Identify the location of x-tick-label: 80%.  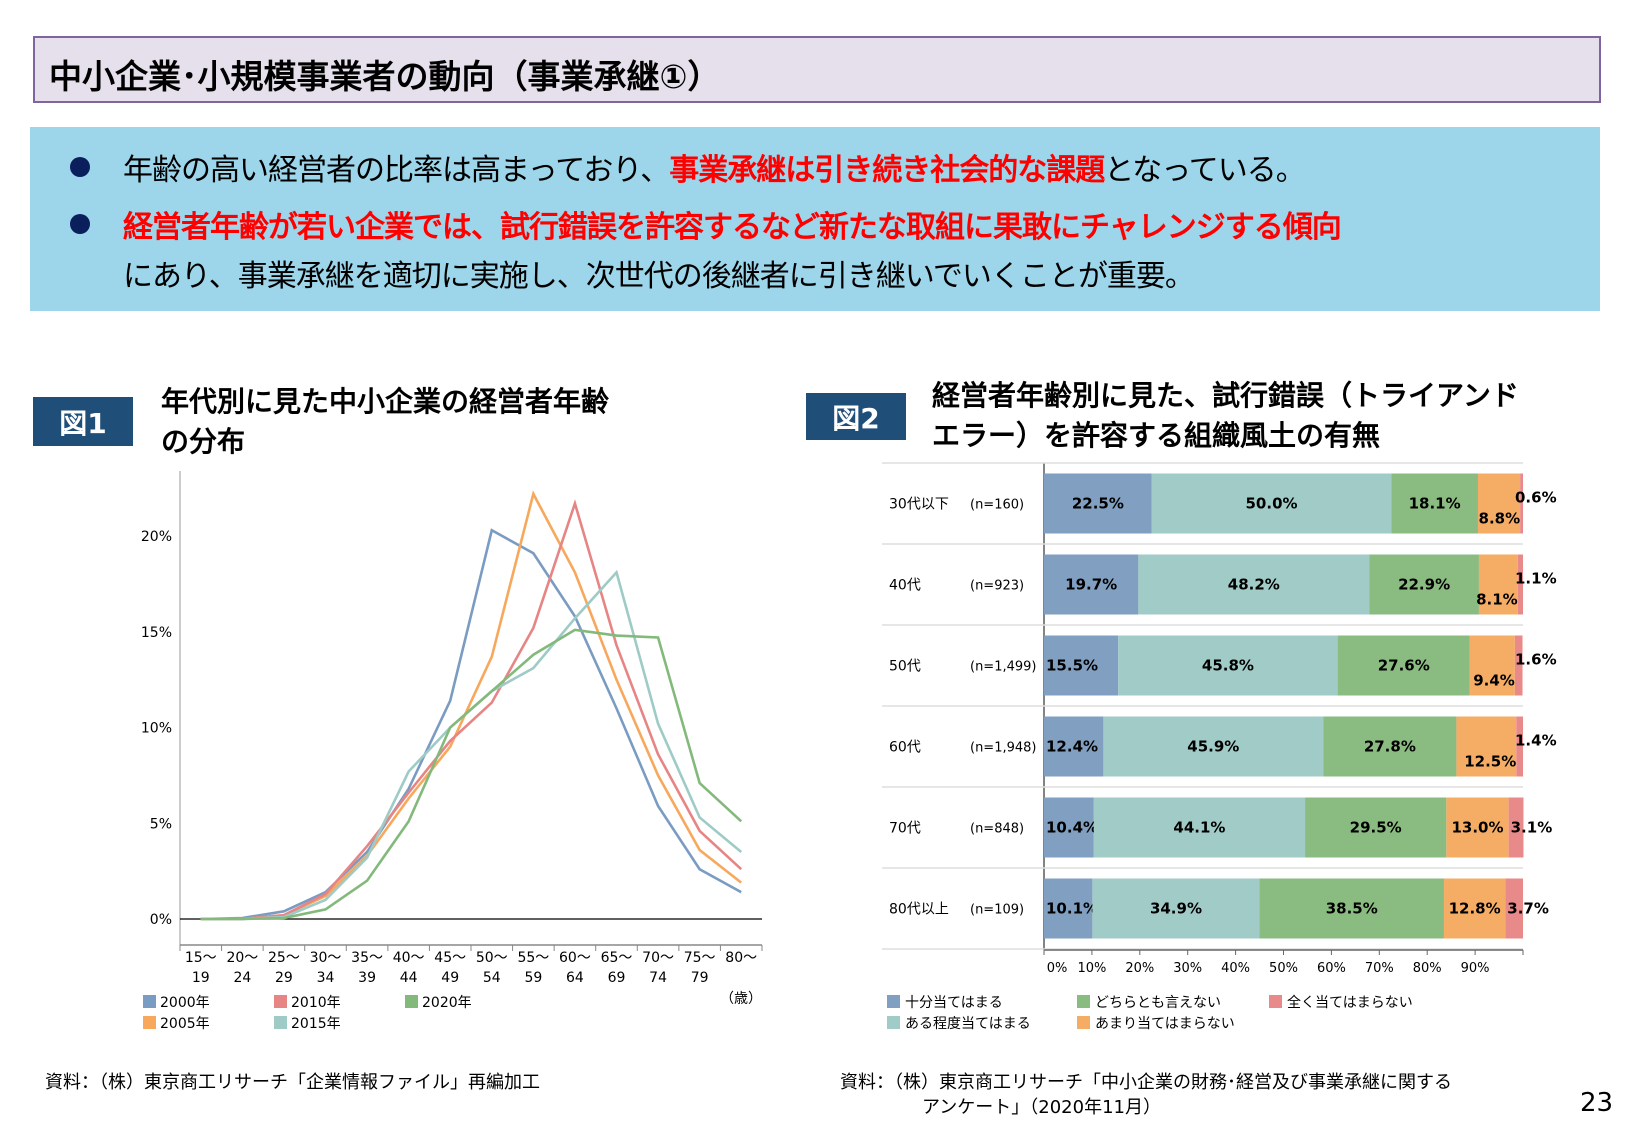
(1427, 968).